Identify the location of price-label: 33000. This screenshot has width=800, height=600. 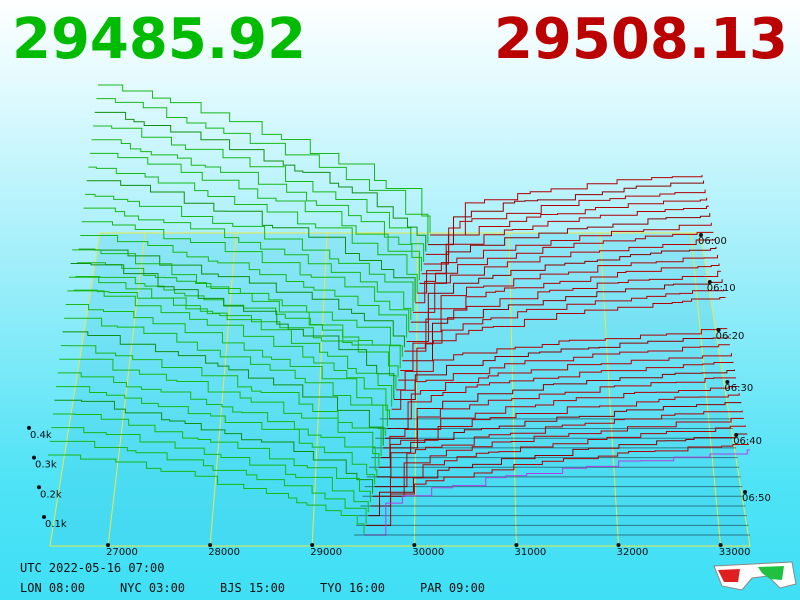
(735, 552).